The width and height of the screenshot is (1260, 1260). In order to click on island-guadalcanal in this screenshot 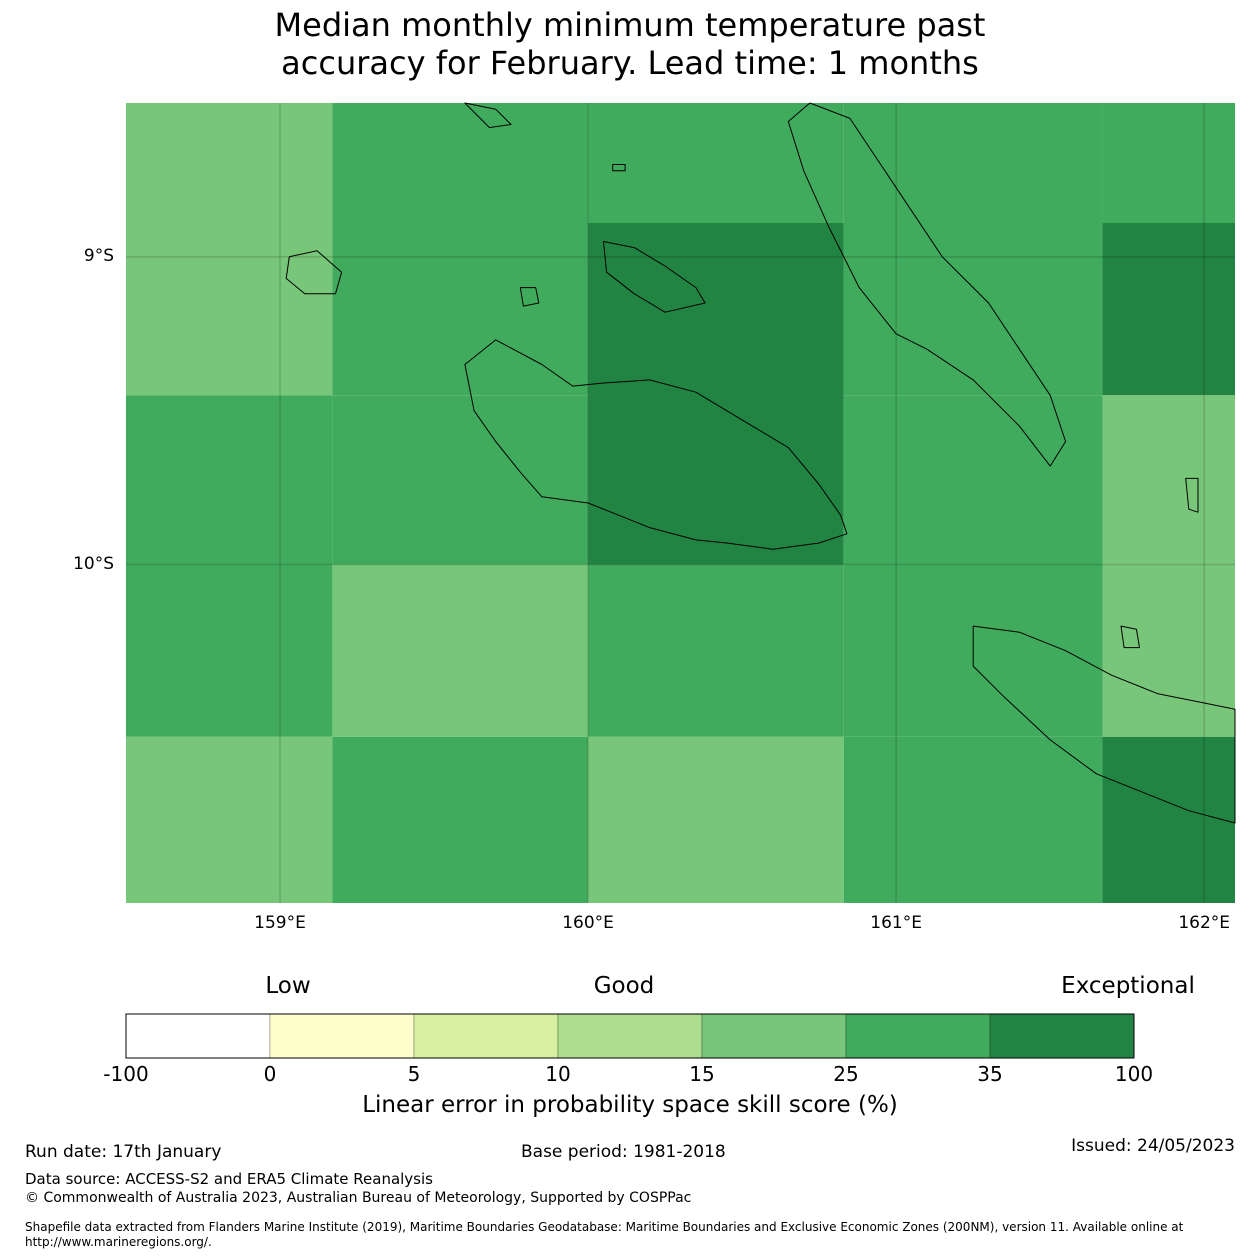, I will do `click(656, 444)`.